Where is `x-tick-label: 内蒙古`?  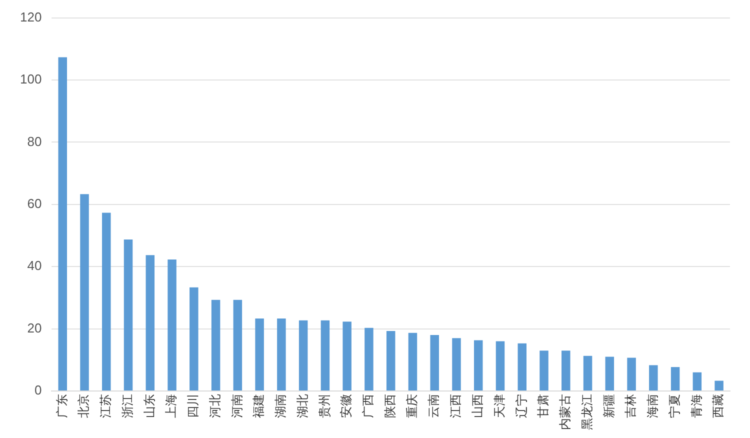 x-tick-label: 内蒙古 is located at coordinates (565, 412).